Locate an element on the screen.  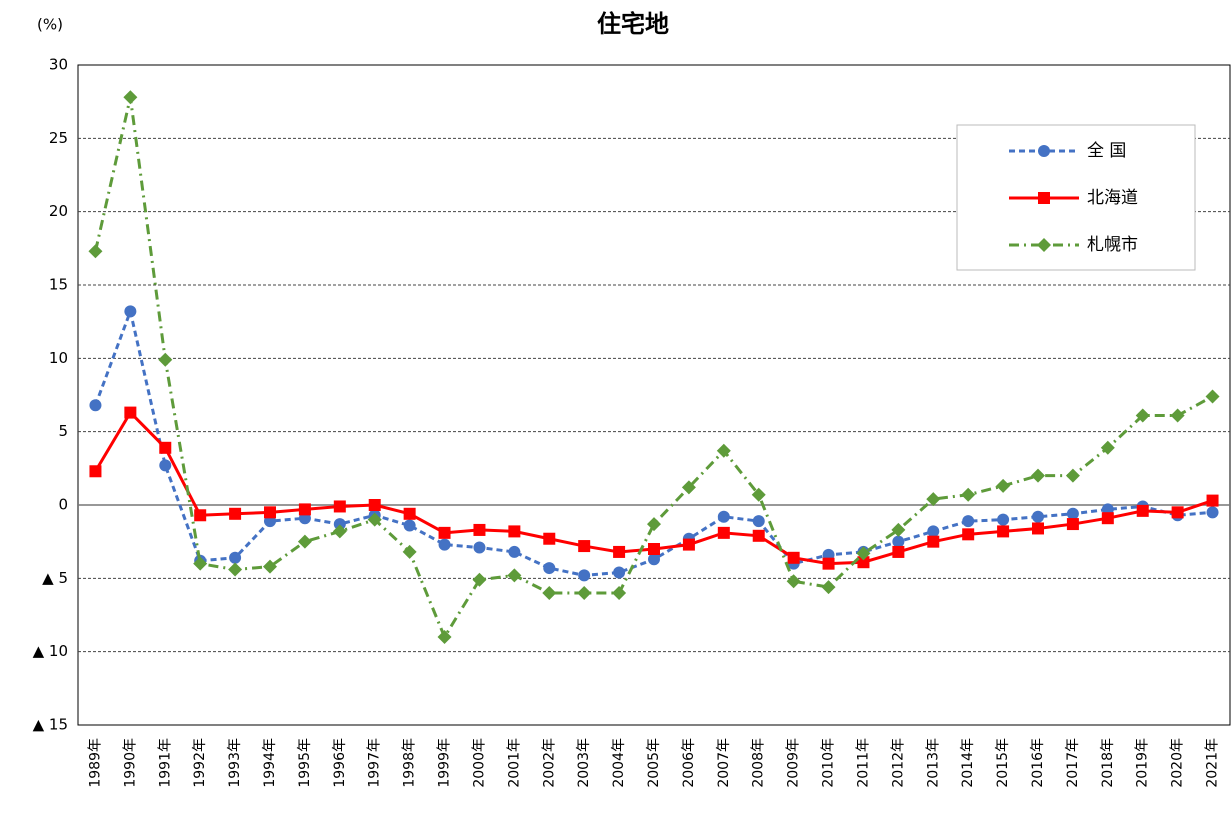
x-tick-label: 2020年 is located at coordinates (1178, 763).